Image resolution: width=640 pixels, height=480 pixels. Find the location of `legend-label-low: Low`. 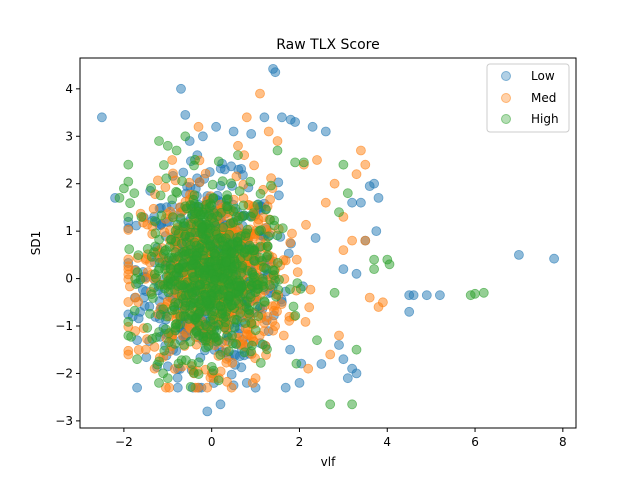

legend-label-low: Low is located at coordinates (543, 76).